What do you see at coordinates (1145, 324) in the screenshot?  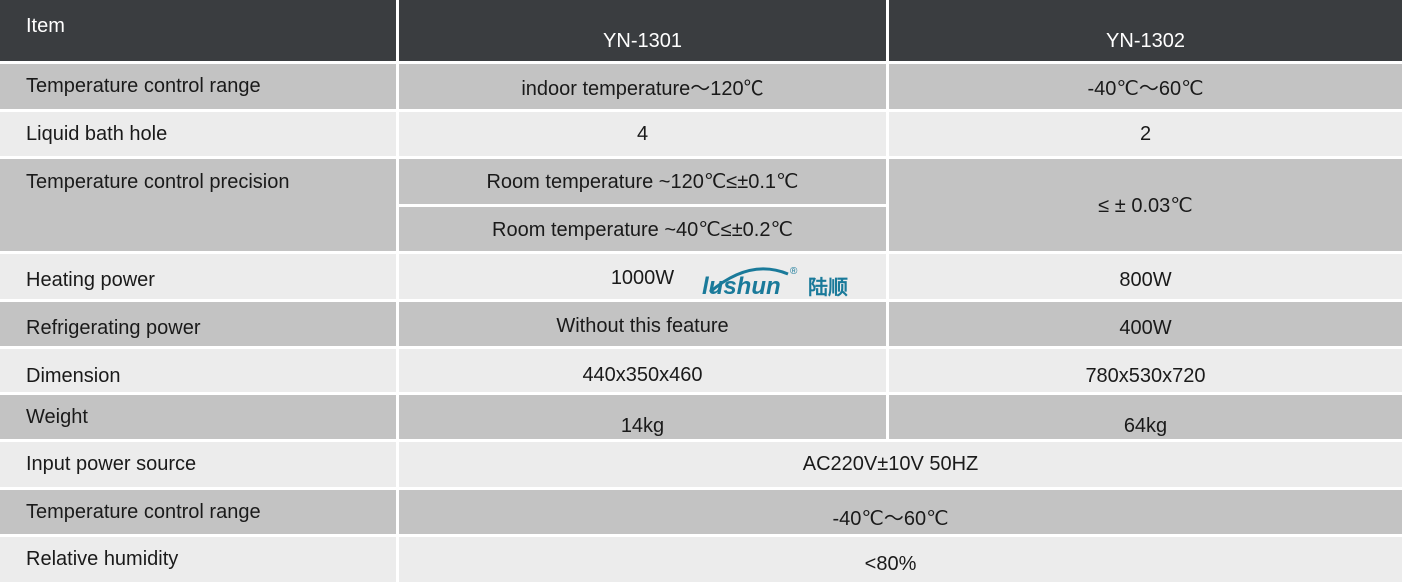 I see `row-value-b: 400W` at bounding box center [1145, 324].